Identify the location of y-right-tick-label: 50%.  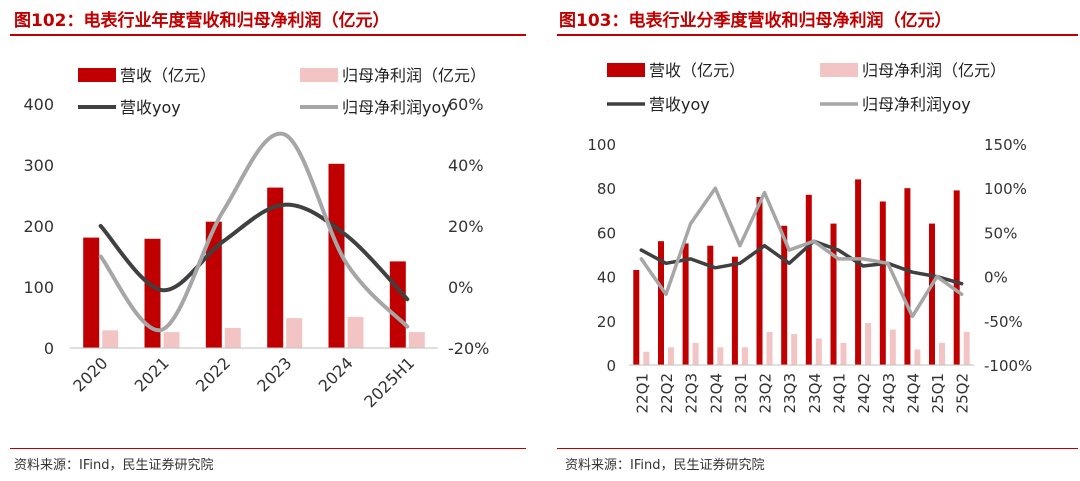
(1000, 233).